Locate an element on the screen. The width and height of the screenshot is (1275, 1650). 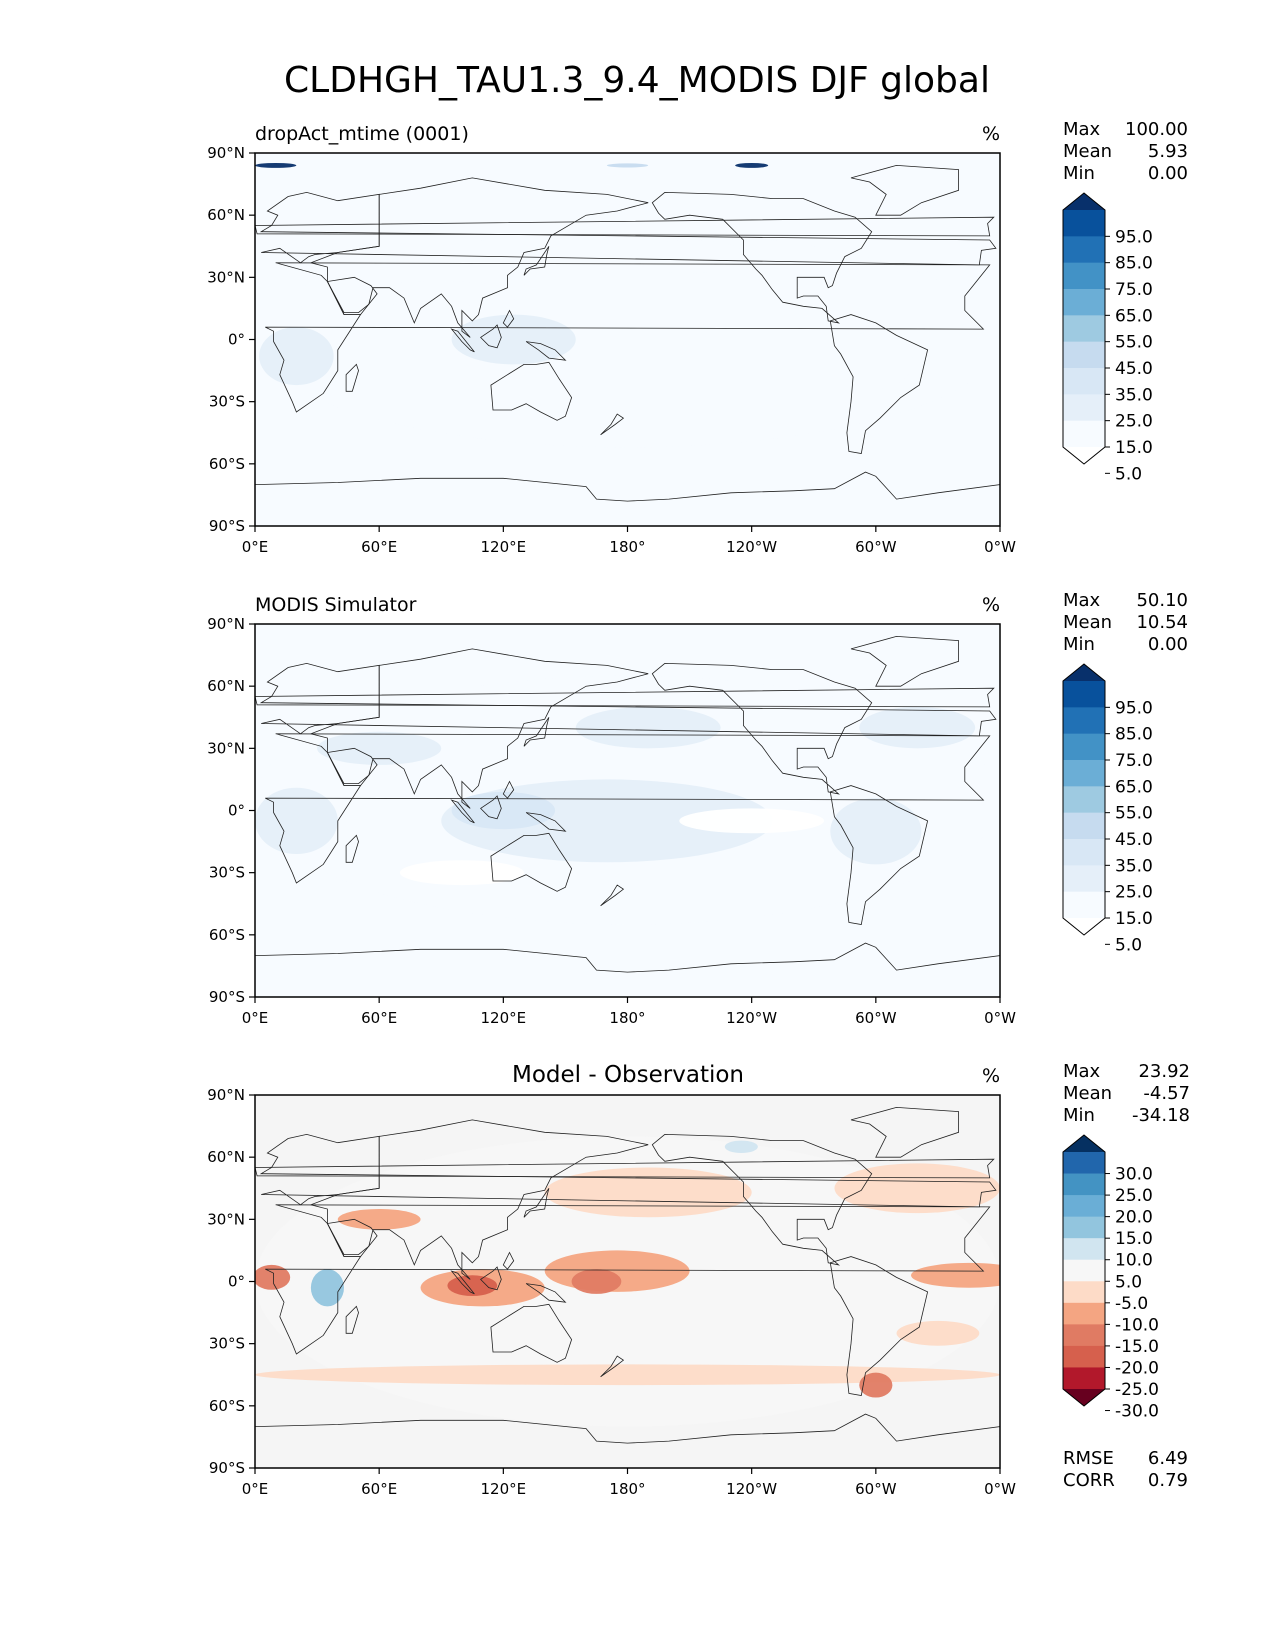
coastline-europe is located at coordinates (628, 1170).